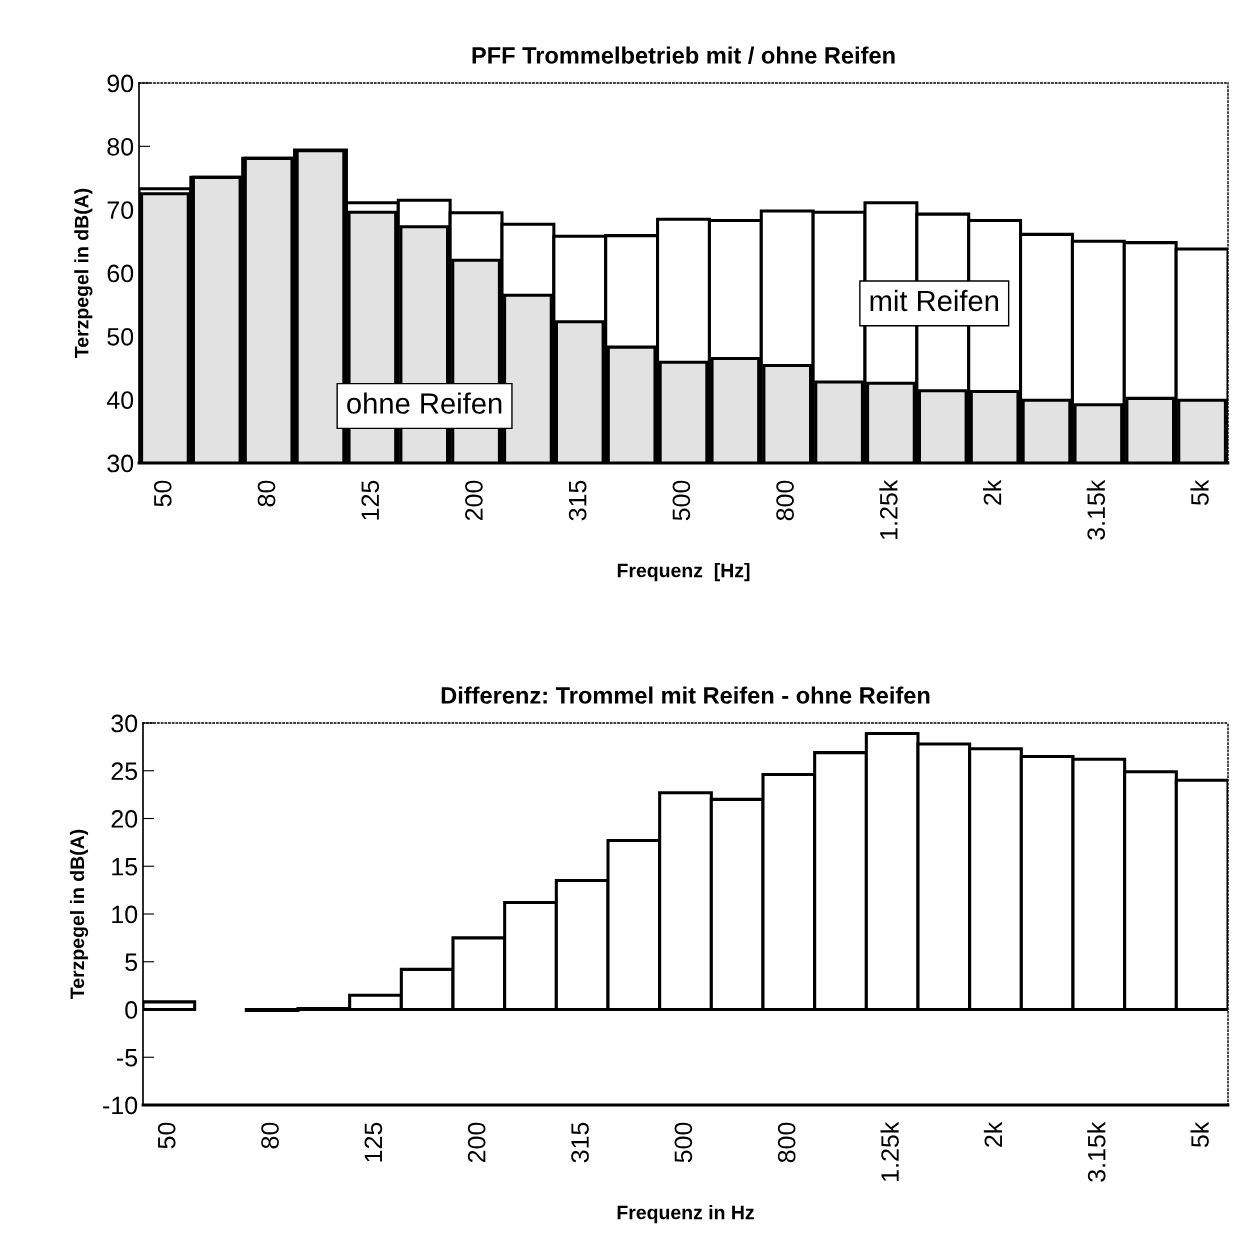 The height and width of the screenshot is (1246, 1257). What do you see at coordinates (131, 962) in the screenshot?
I see `y-tick-label: 5` at bounding box center [131, 962].